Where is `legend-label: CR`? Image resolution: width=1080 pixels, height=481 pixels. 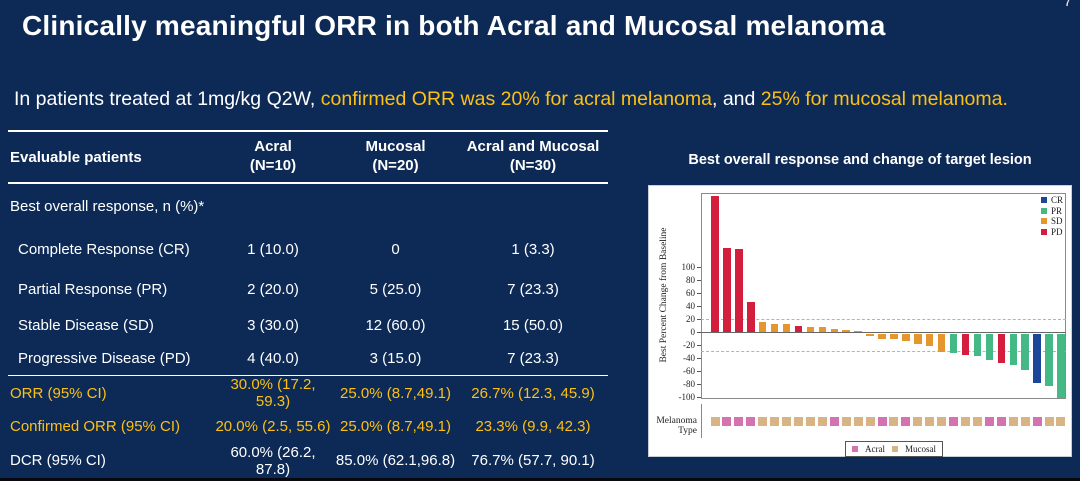 legend-label: CR is located at coordinates (1057, 200).